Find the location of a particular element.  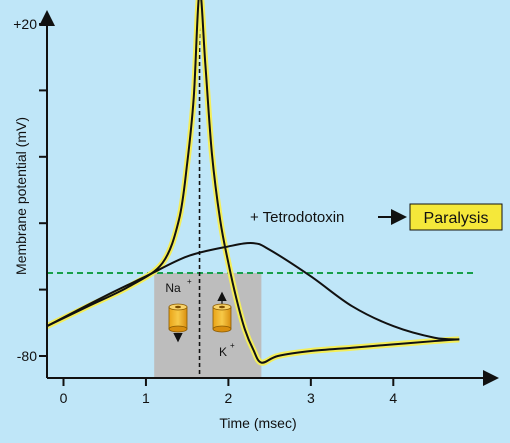

potassium-channel-label: K is located at coordinates (223, 352).